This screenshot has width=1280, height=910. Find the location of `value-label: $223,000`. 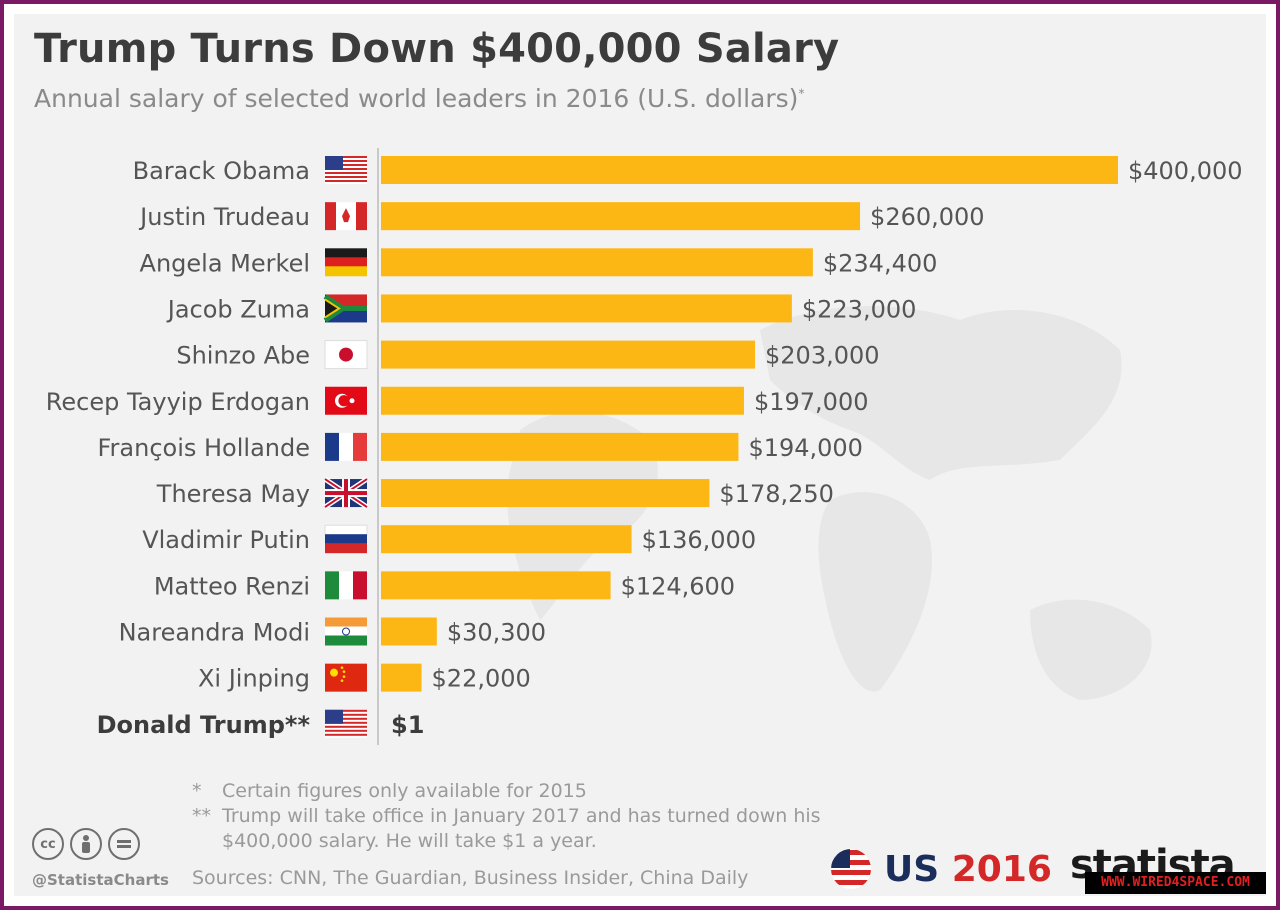

value-label: $223,000 is located at coordinates (859, 309).